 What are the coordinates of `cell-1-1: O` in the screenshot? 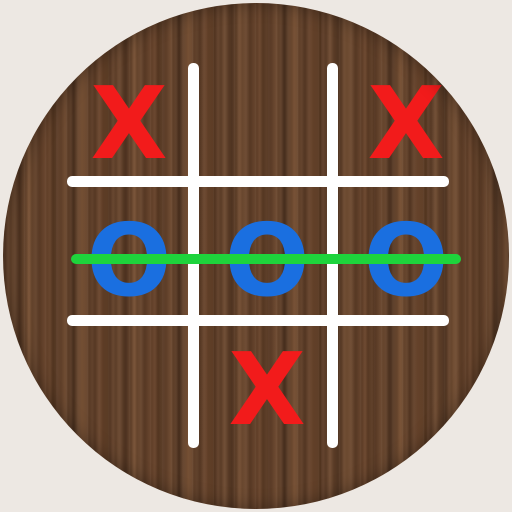 It's located at (267, 261).